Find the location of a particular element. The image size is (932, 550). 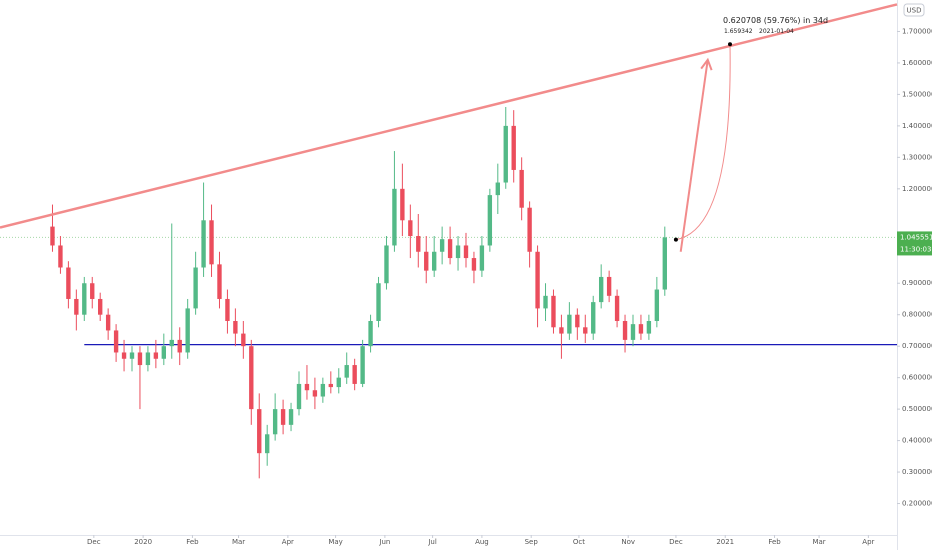

x-tick-label: Nov is located at coordinates (628, 542).